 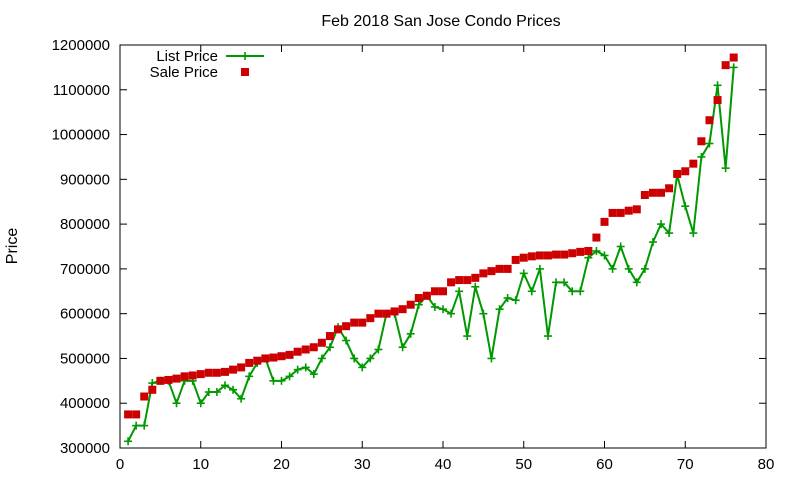 What do you see at coordinates (85, 179) in the screenshot?
I see `y-tick-label: 900000` at bounding box center [85, 179].